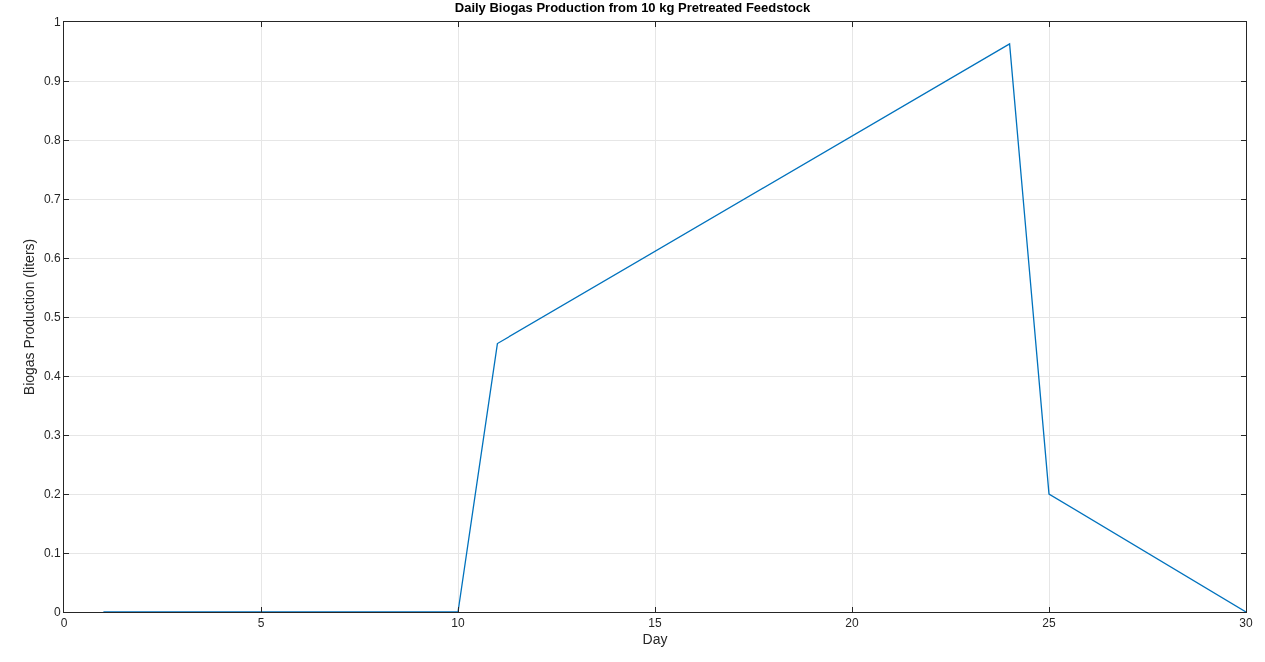 The image size is (1265, 662). What do you see at coordinates (52, 140) in the screenshot?
I see `y-tick-label: 0.8` at bounding box center [52, 140].